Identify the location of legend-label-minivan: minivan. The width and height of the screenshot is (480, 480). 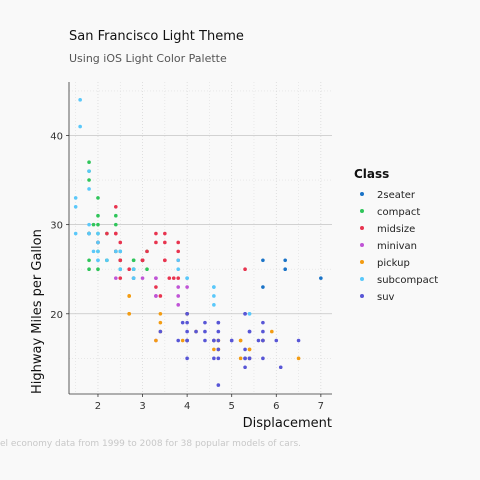
(397, 246).